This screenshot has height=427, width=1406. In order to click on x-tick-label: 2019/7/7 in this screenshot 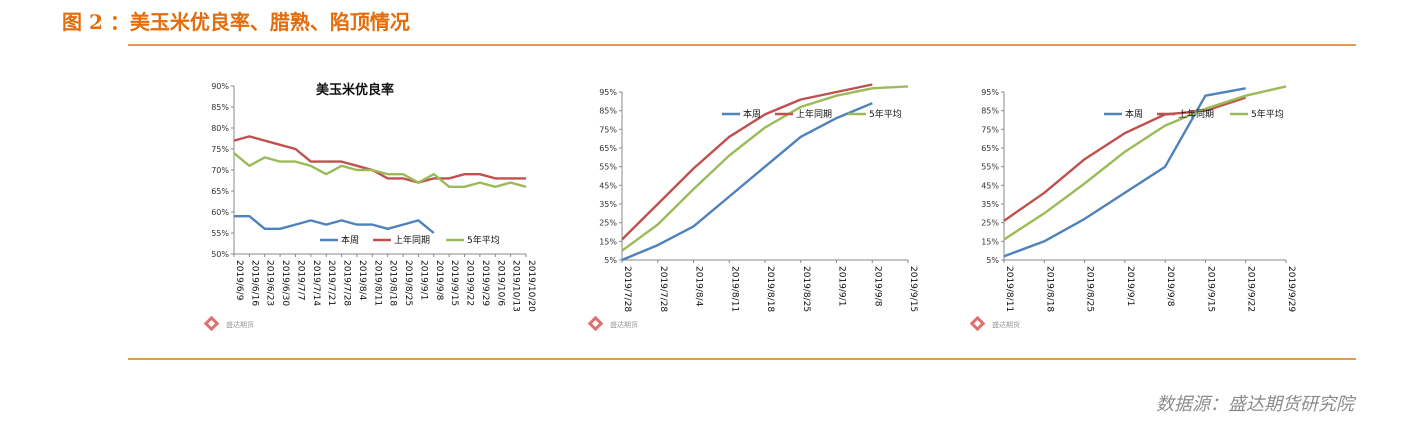, I will do `click(300, 280)`.